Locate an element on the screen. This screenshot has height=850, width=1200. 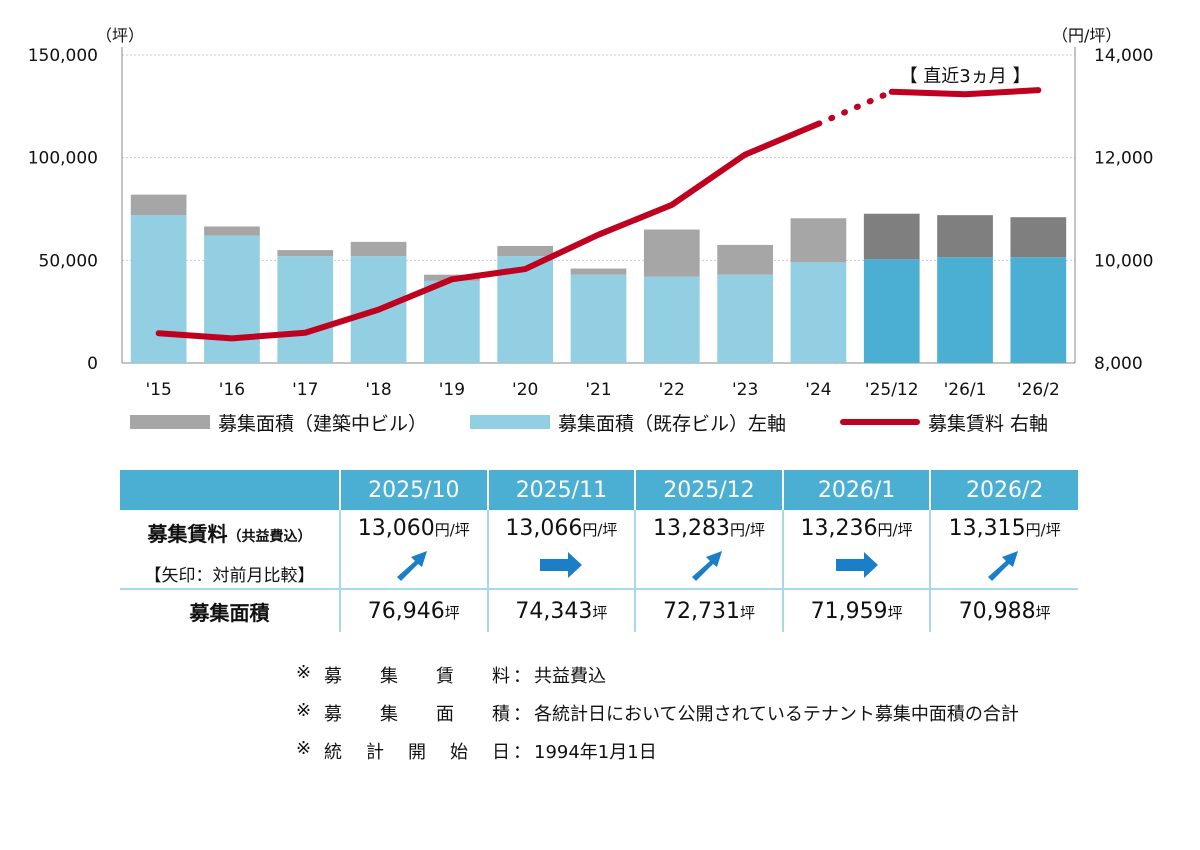
x-axis-tick-label: '15 is located at coordinates (158, 390).